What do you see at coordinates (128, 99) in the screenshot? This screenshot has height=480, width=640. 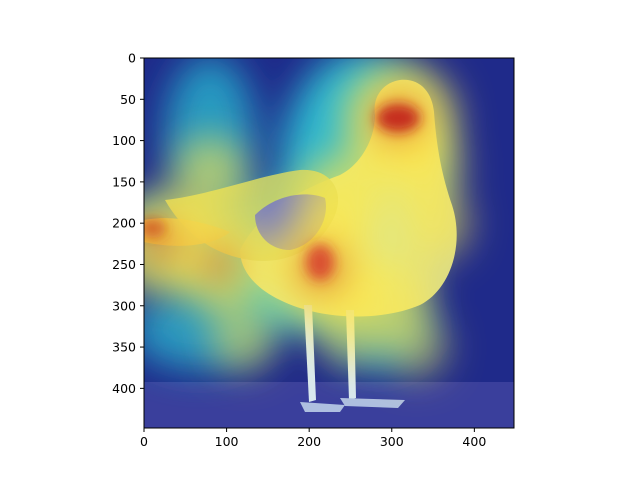 I see `y-tick-label: 50` at bounding box center [128, 99].